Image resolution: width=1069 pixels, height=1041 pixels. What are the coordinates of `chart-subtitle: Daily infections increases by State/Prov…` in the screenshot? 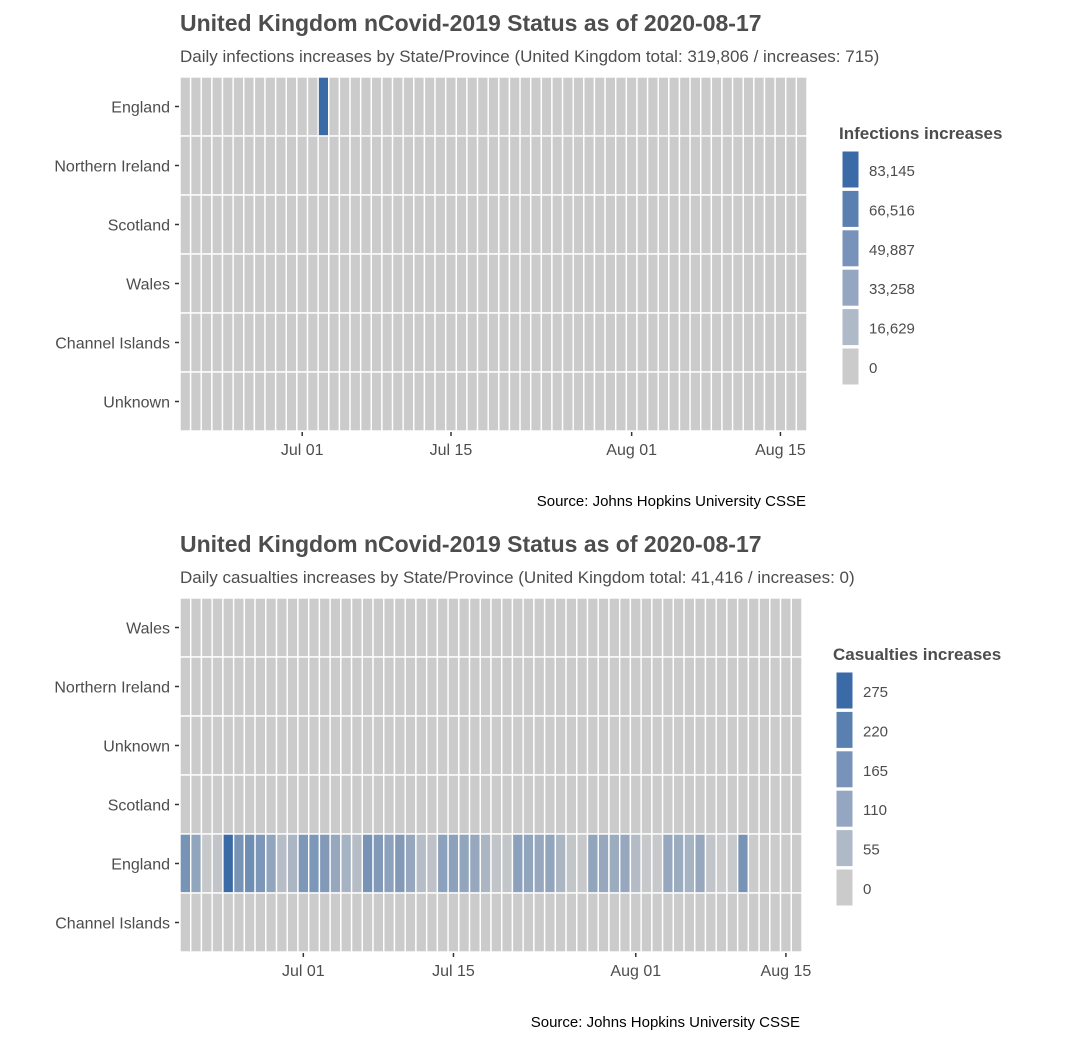 It's located at (530, 56).